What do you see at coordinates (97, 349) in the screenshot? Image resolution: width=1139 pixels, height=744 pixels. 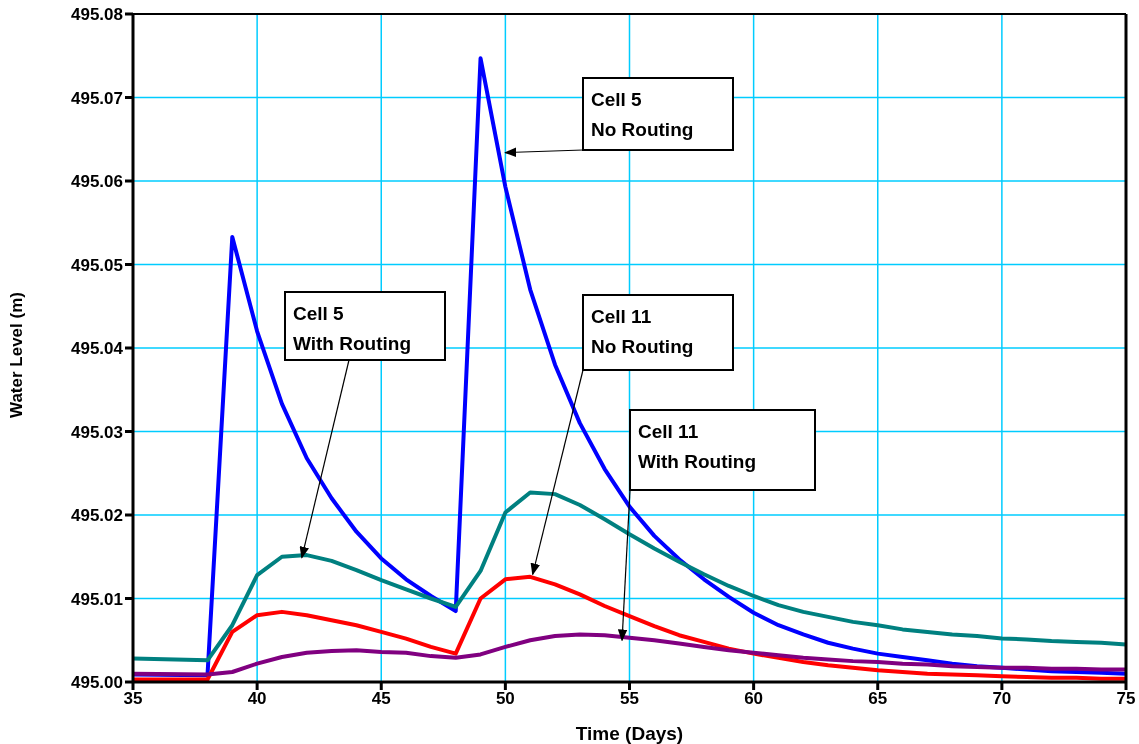 I see `y-tick-label: 495.04` at bounding box center [97, 349].